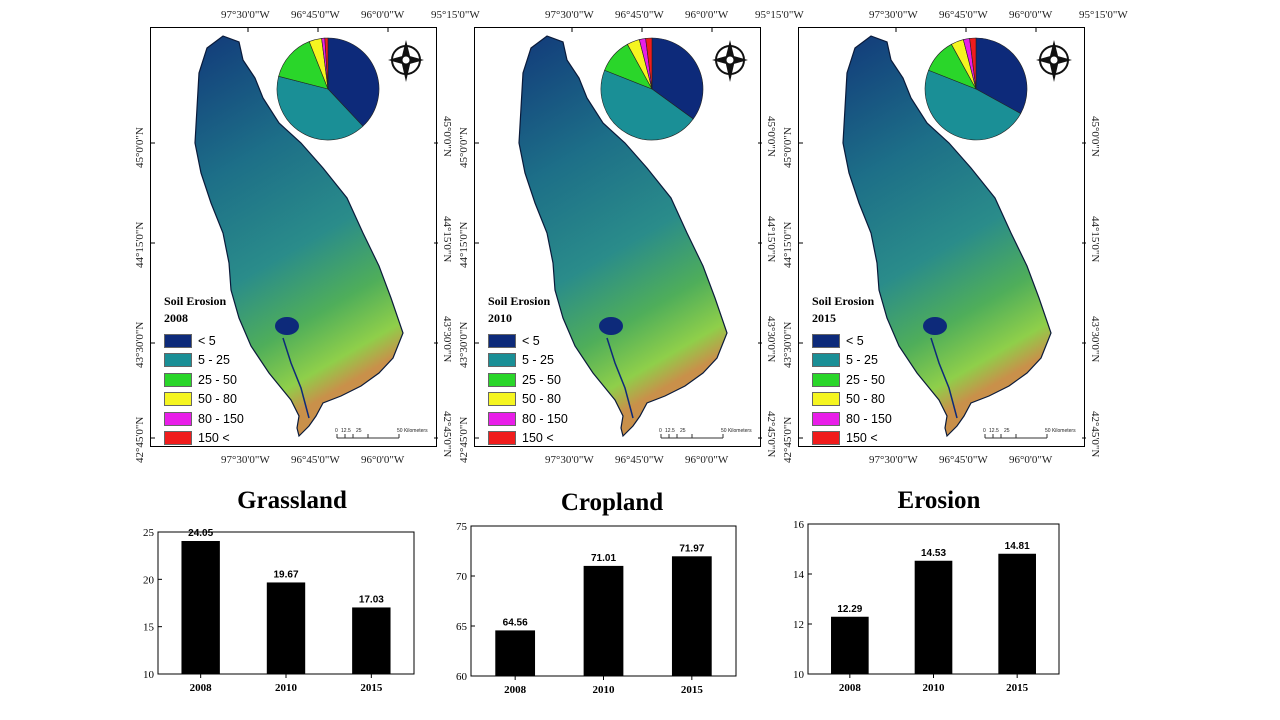  I want to click on bar-value-label: 17.03, so click(371, 599).